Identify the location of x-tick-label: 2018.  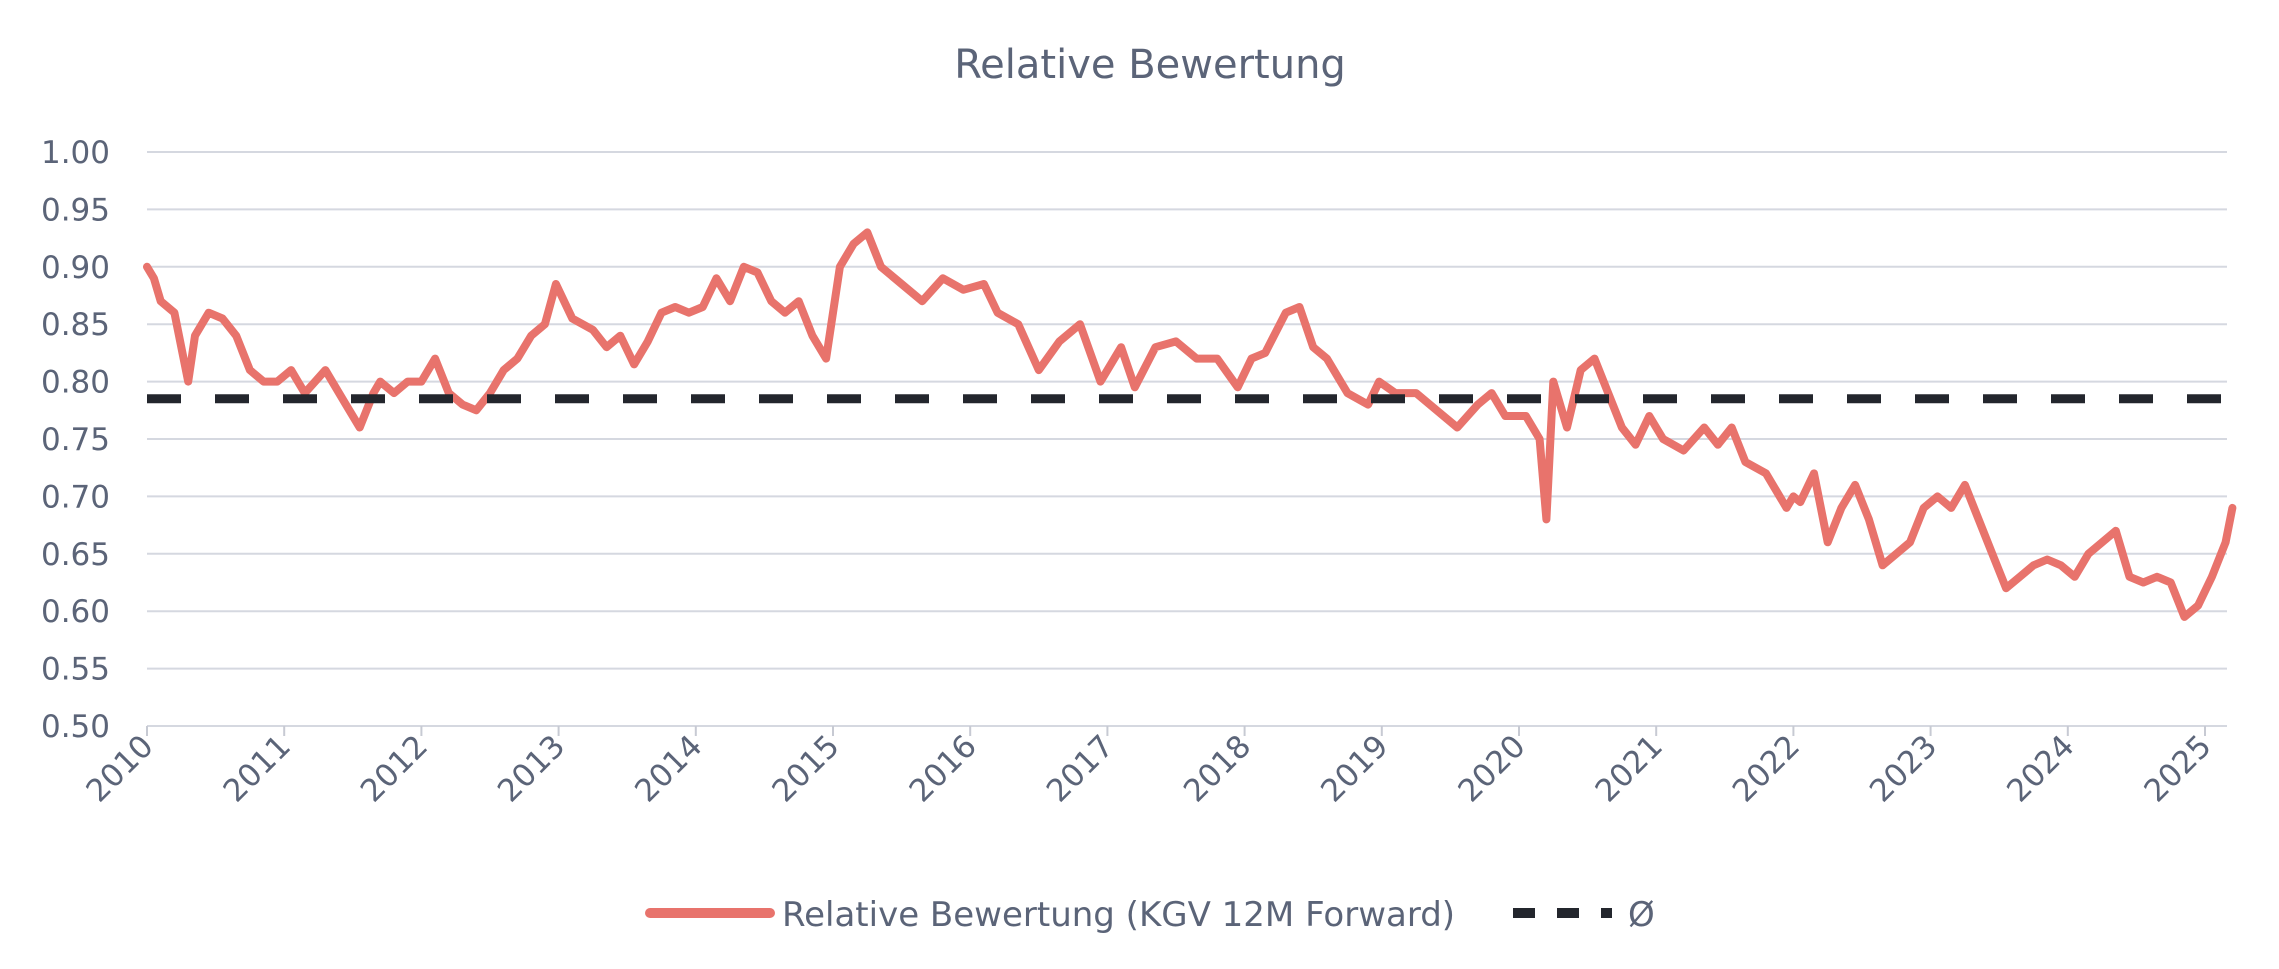
(1217, 768).